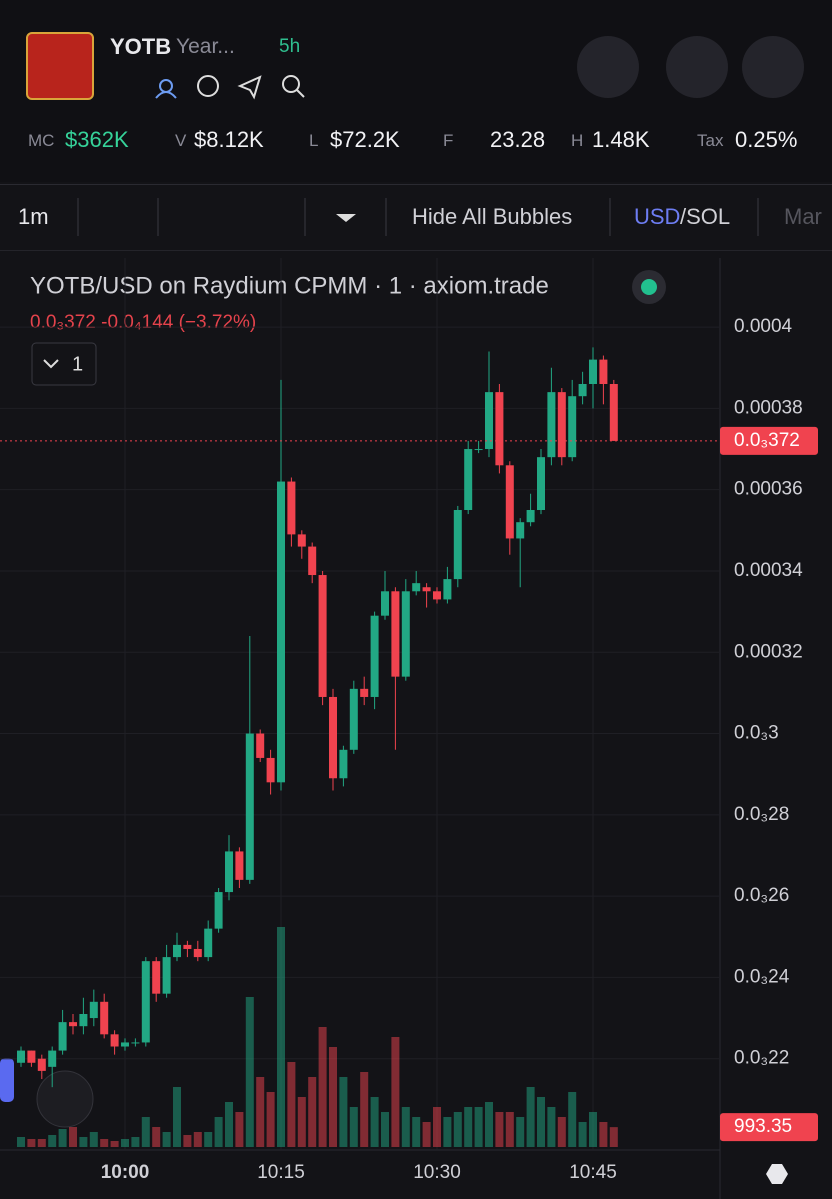  Describe the element at coordinates (763, 1126) in the screenshot. I see `volume-label: 993.35` at that location.